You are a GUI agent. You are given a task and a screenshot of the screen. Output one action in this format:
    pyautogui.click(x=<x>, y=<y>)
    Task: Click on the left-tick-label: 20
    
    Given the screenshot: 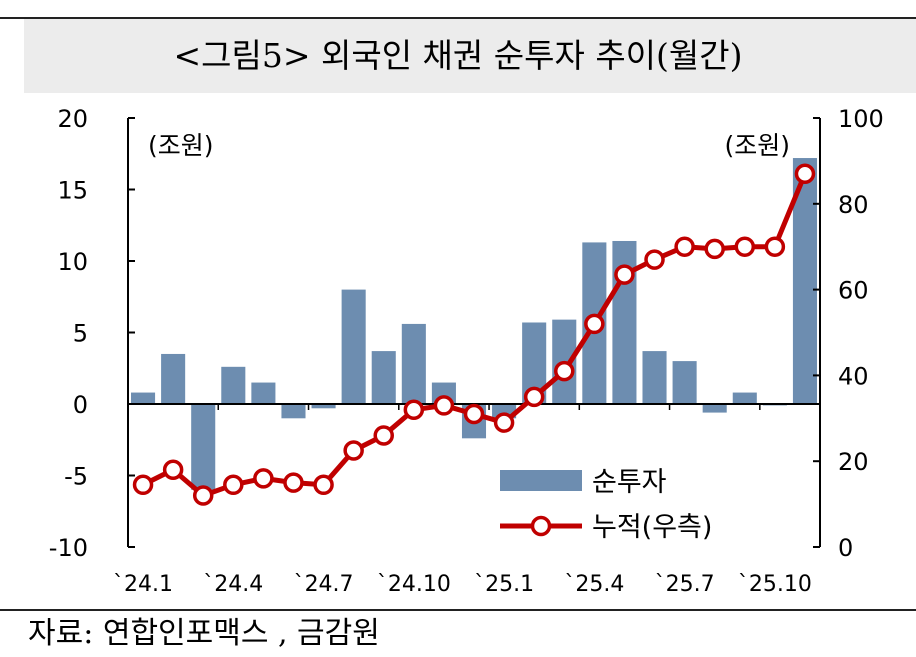 What is the action you would take?
    pyautogui.click(x=72, y=119)
    